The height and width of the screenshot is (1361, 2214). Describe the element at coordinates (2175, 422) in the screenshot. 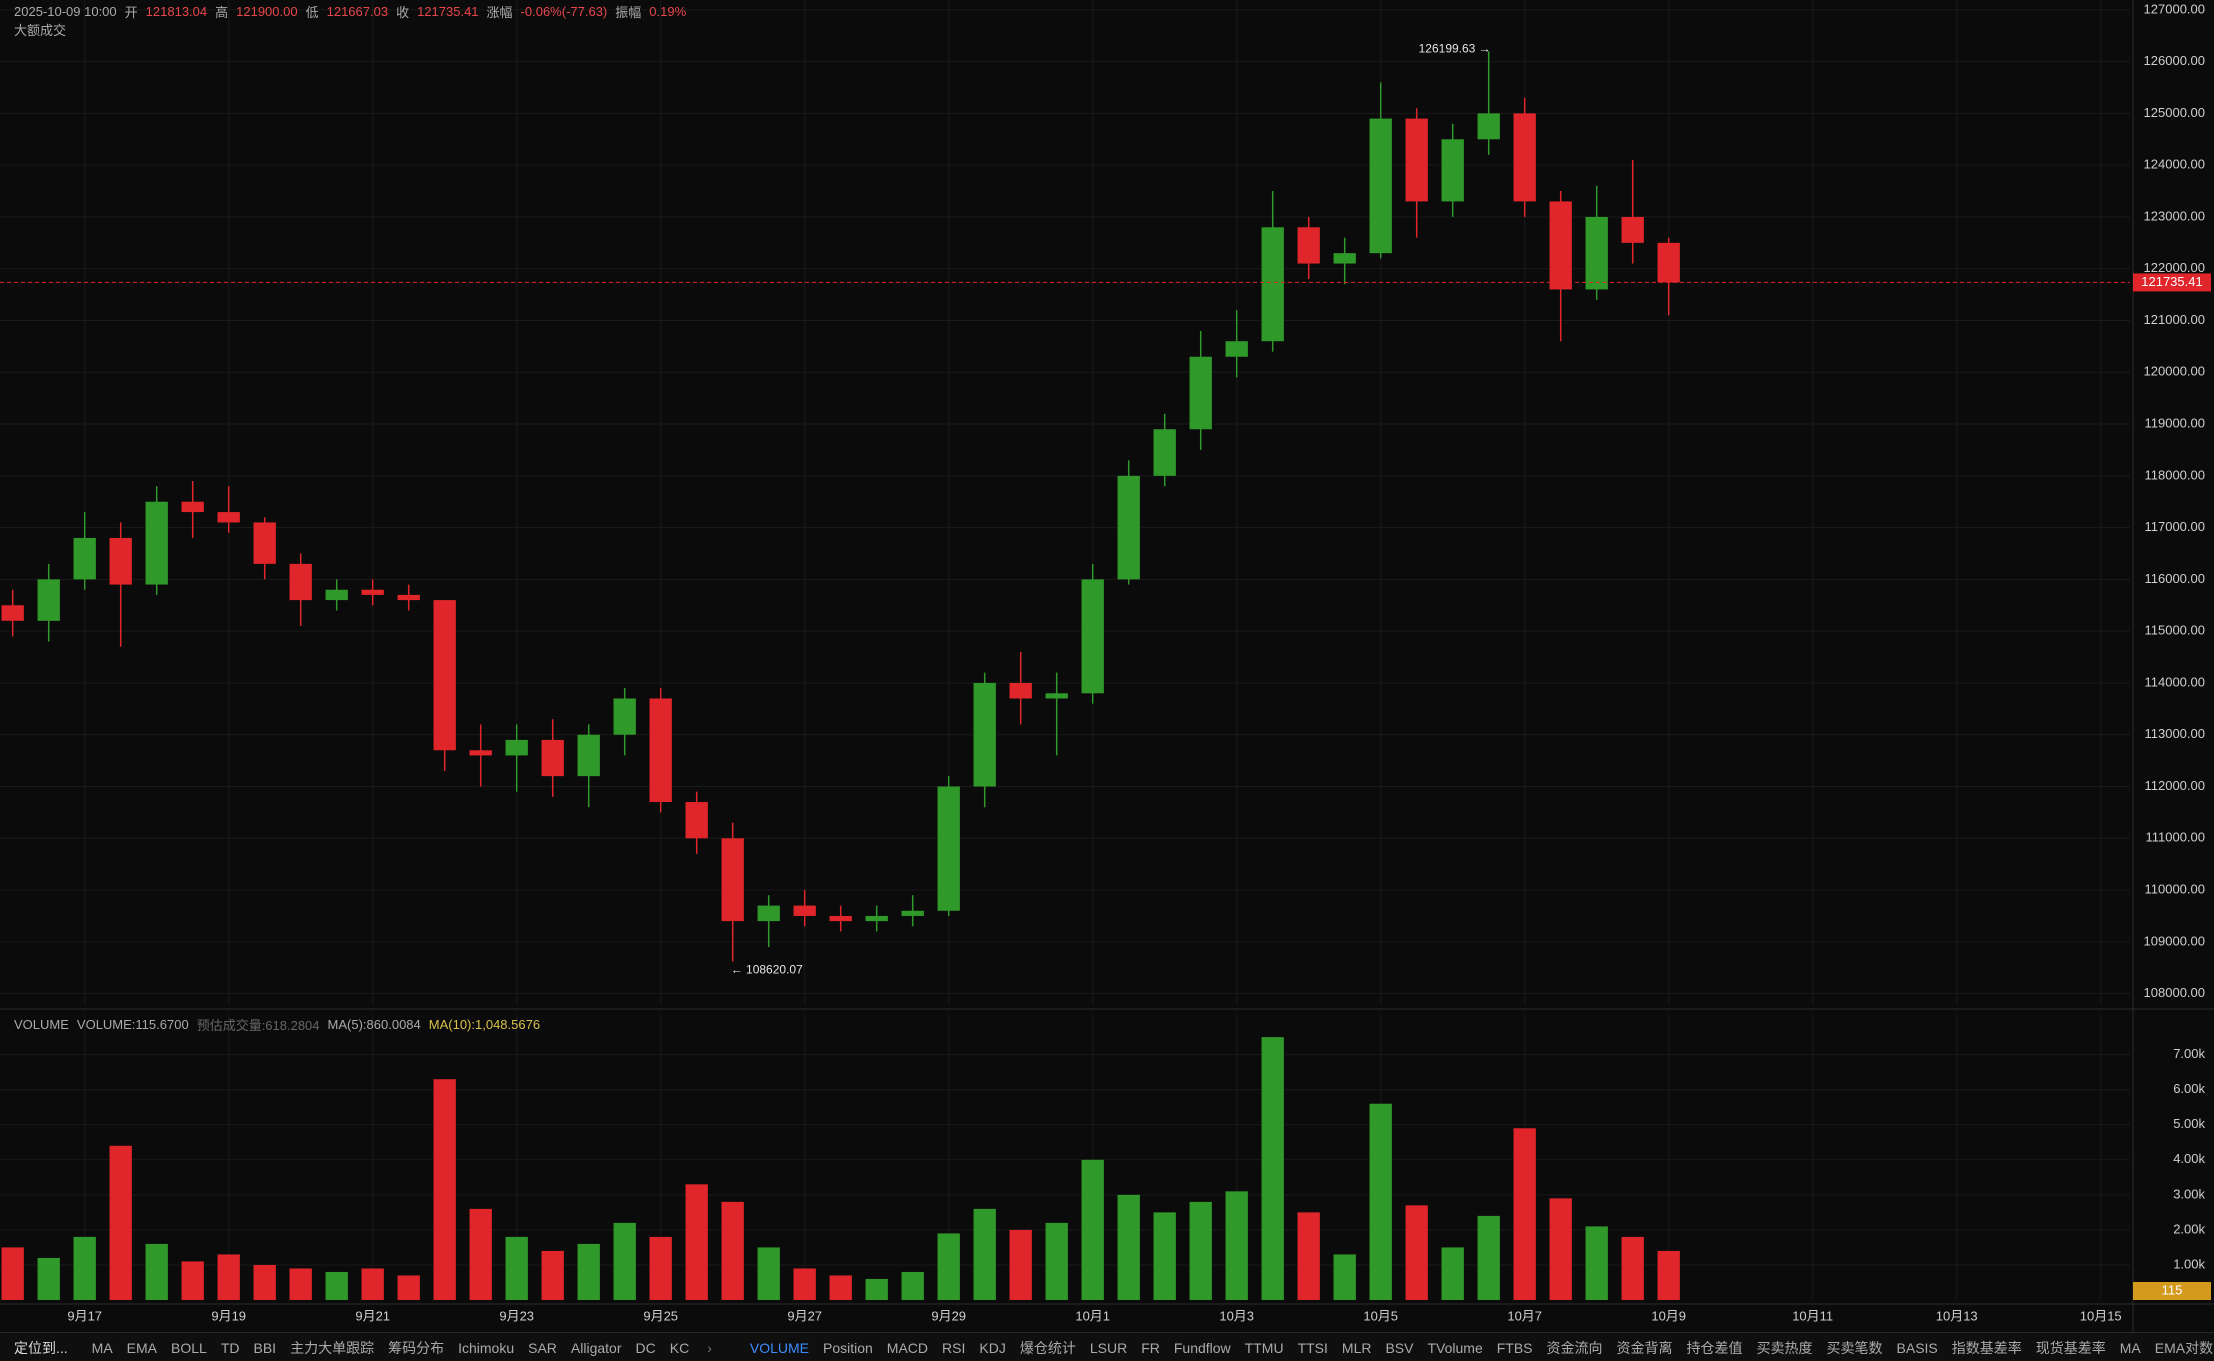

I see `y-tick-label: 119000.00` at that location.